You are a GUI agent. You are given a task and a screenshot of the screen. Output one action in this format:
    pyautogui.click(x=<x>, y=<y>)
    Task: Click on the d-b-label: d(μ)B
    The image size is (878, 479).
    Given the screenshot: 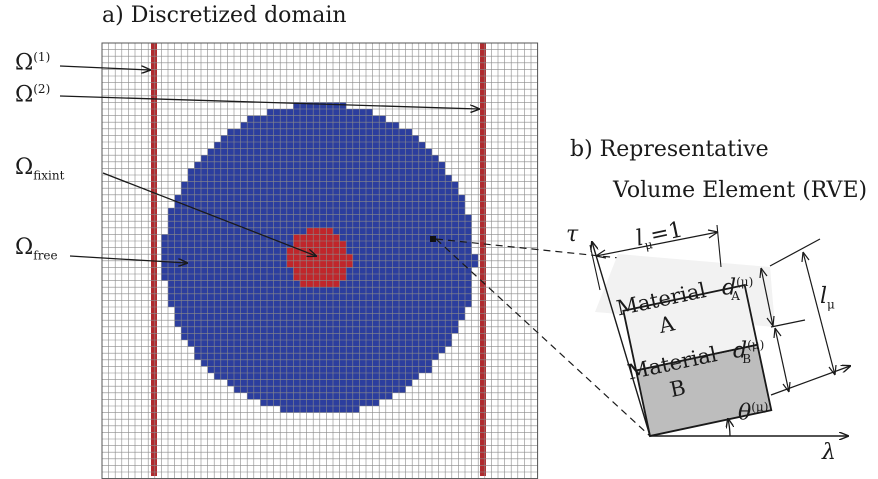 What is the action you would take?
    pyautogui.click(x=749, y=352)
    